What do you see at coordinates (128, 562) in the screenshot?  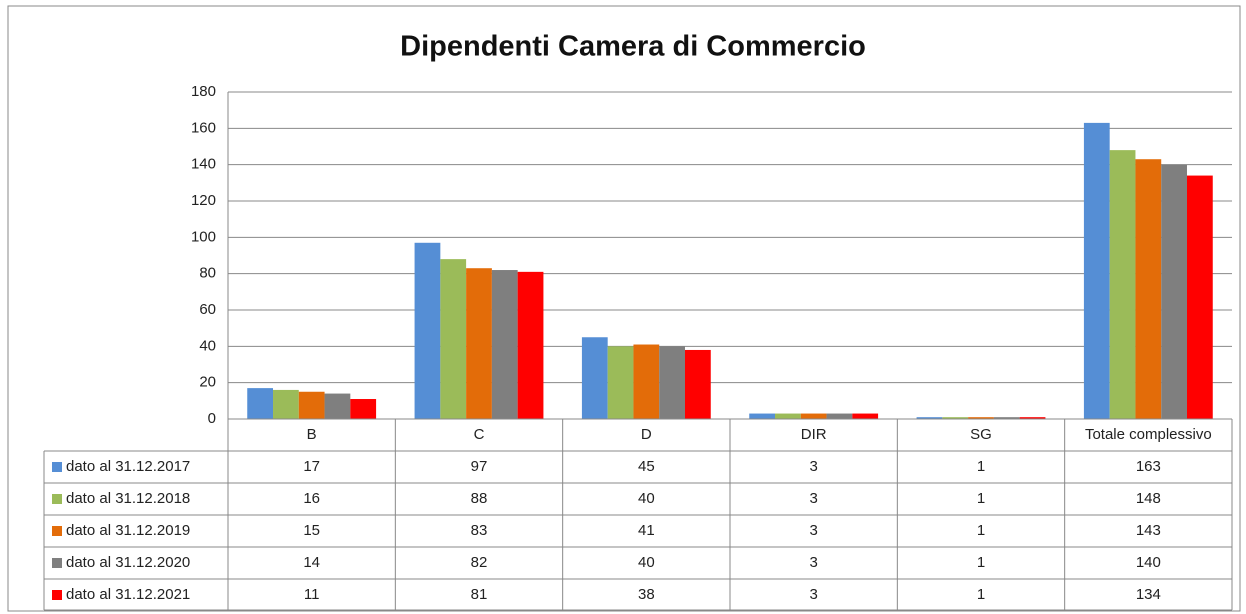 I see `legend-label: dato al 31.12.2020` at bounding box center [128, 562].